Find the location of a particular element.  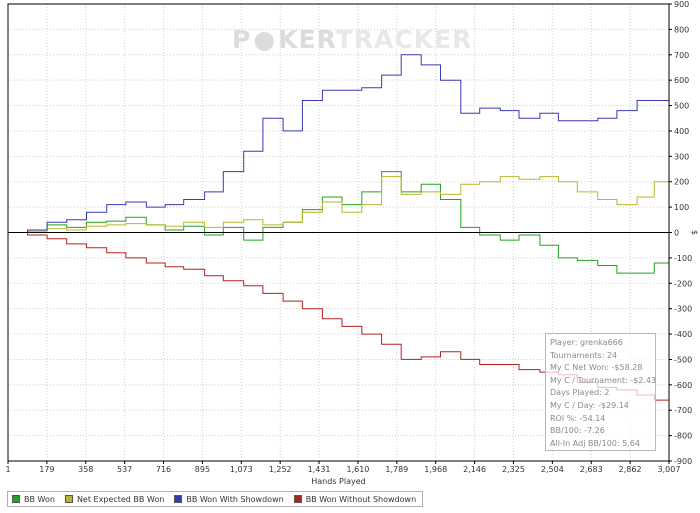

x-tick-label: 1 is located at coordinates (7, 469).